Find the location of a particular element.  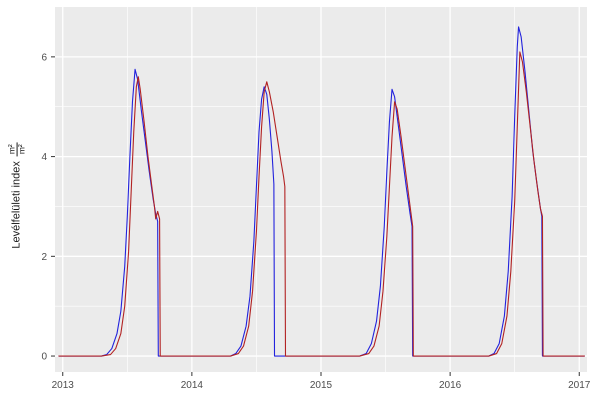

y-tick-label: 0 is located at coordinates (44, 357).